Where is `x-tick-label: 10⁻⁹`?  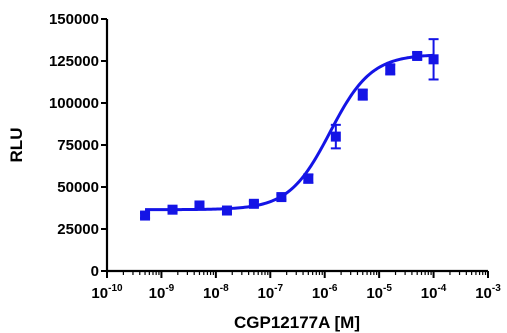
x-tick-label: 10⁻⁹ is located at coordinates (162, 292).